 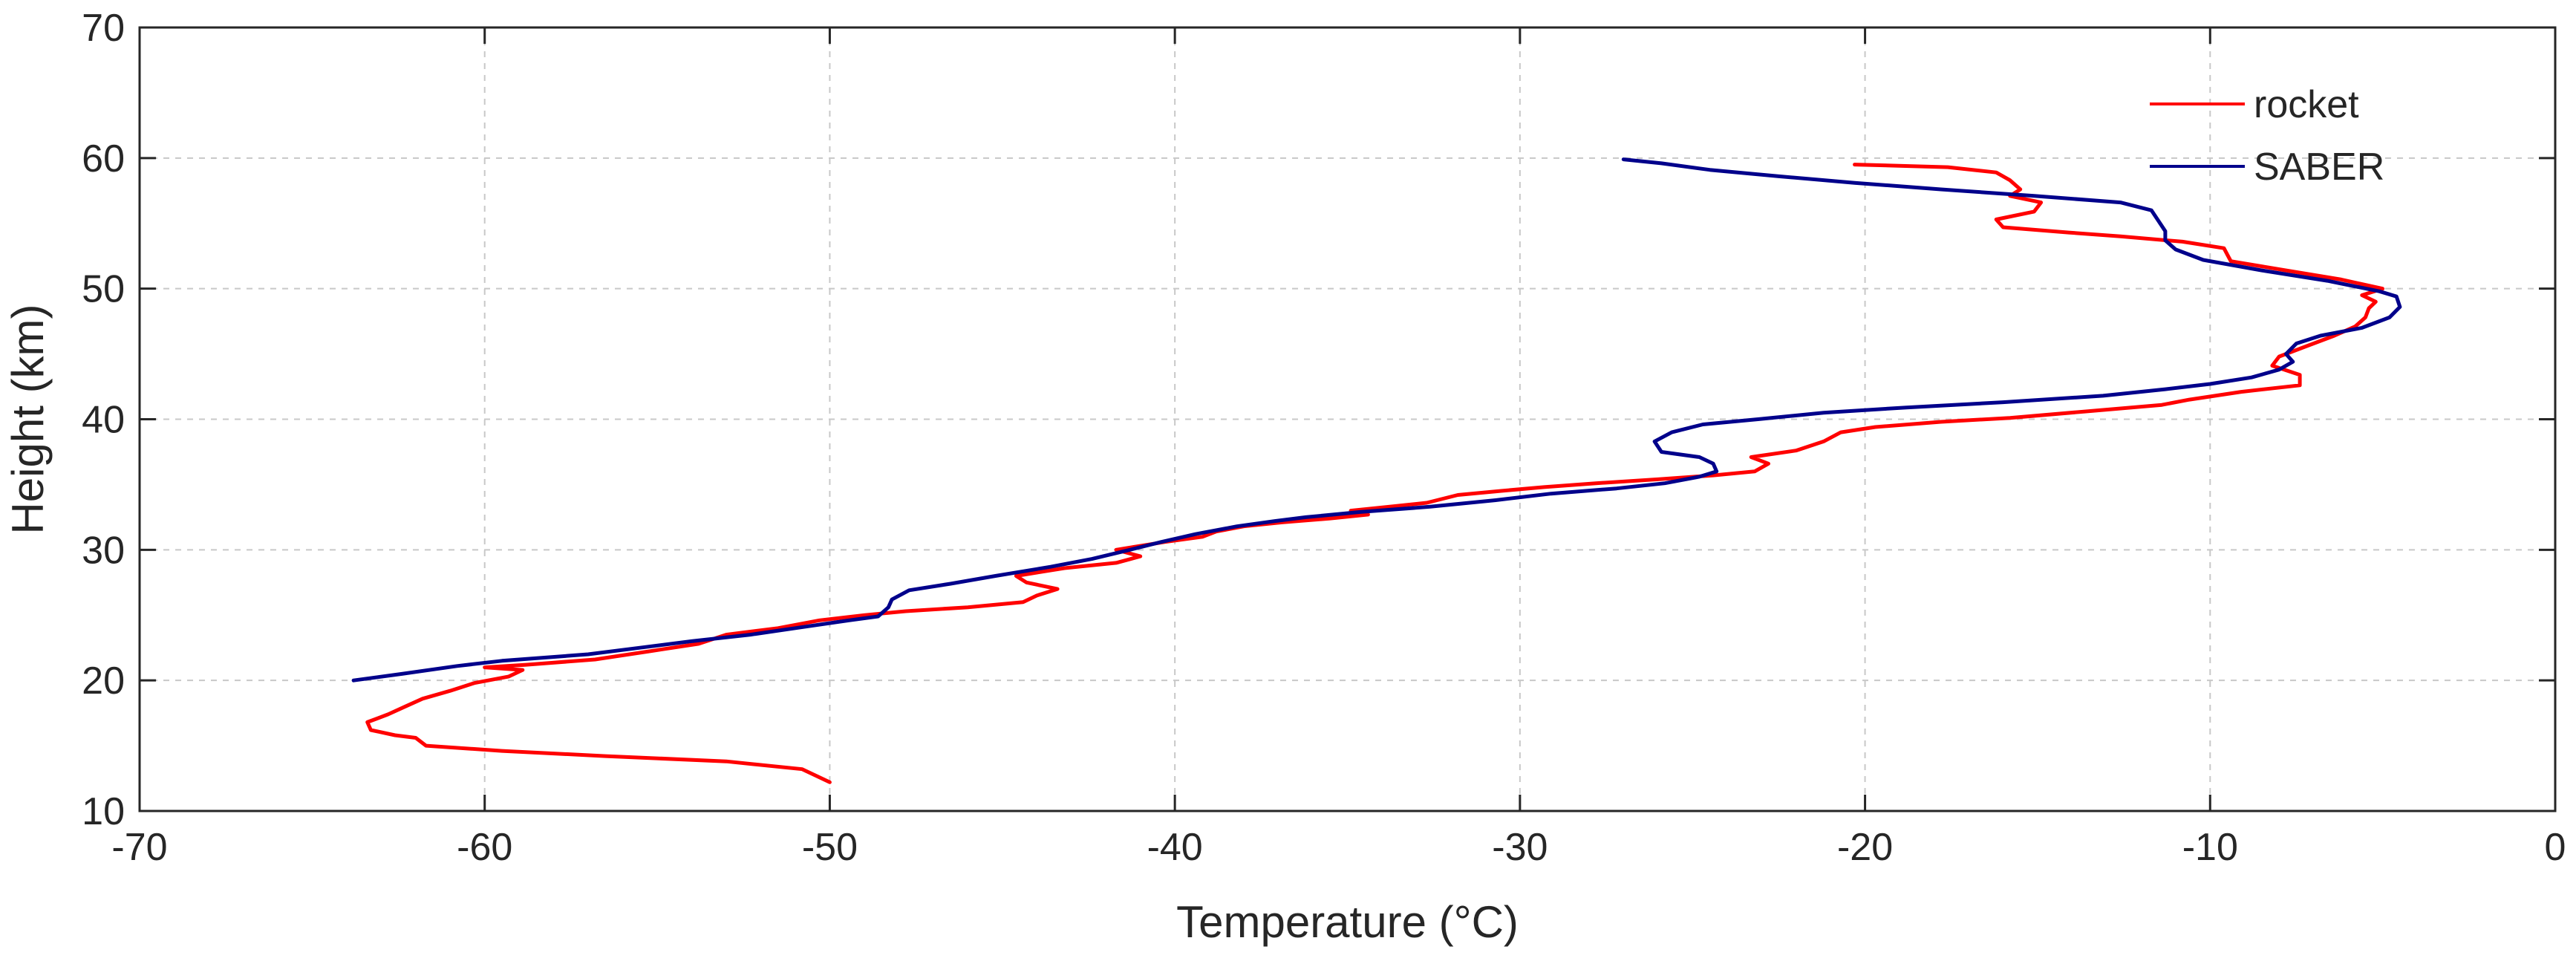 What do you see at coordinates (103, 420) in the screenshot?
I see `y-tick-label: 40` at bounding box center [103, 420].